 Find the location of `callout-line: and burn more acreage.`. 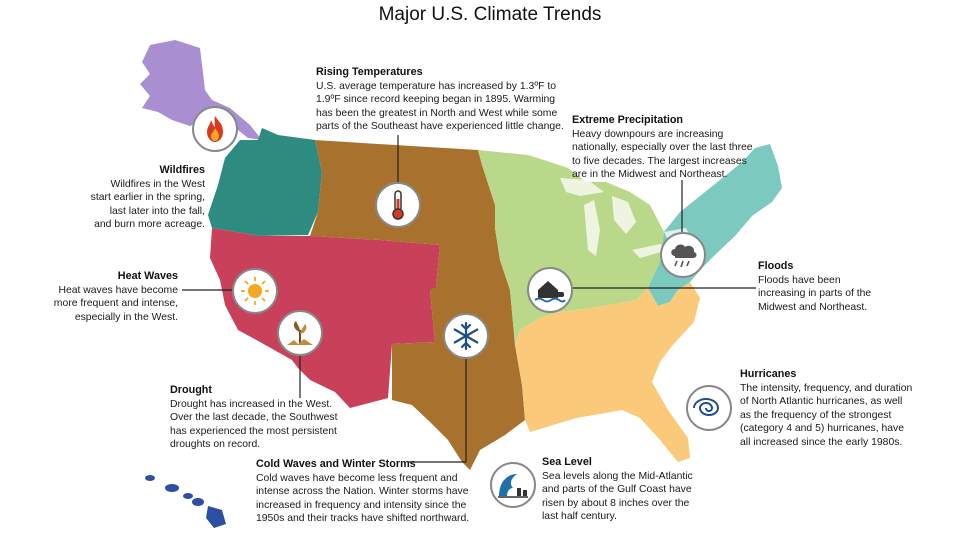

callout-line: and burn more acreage. is located at coordinates (149, 225).